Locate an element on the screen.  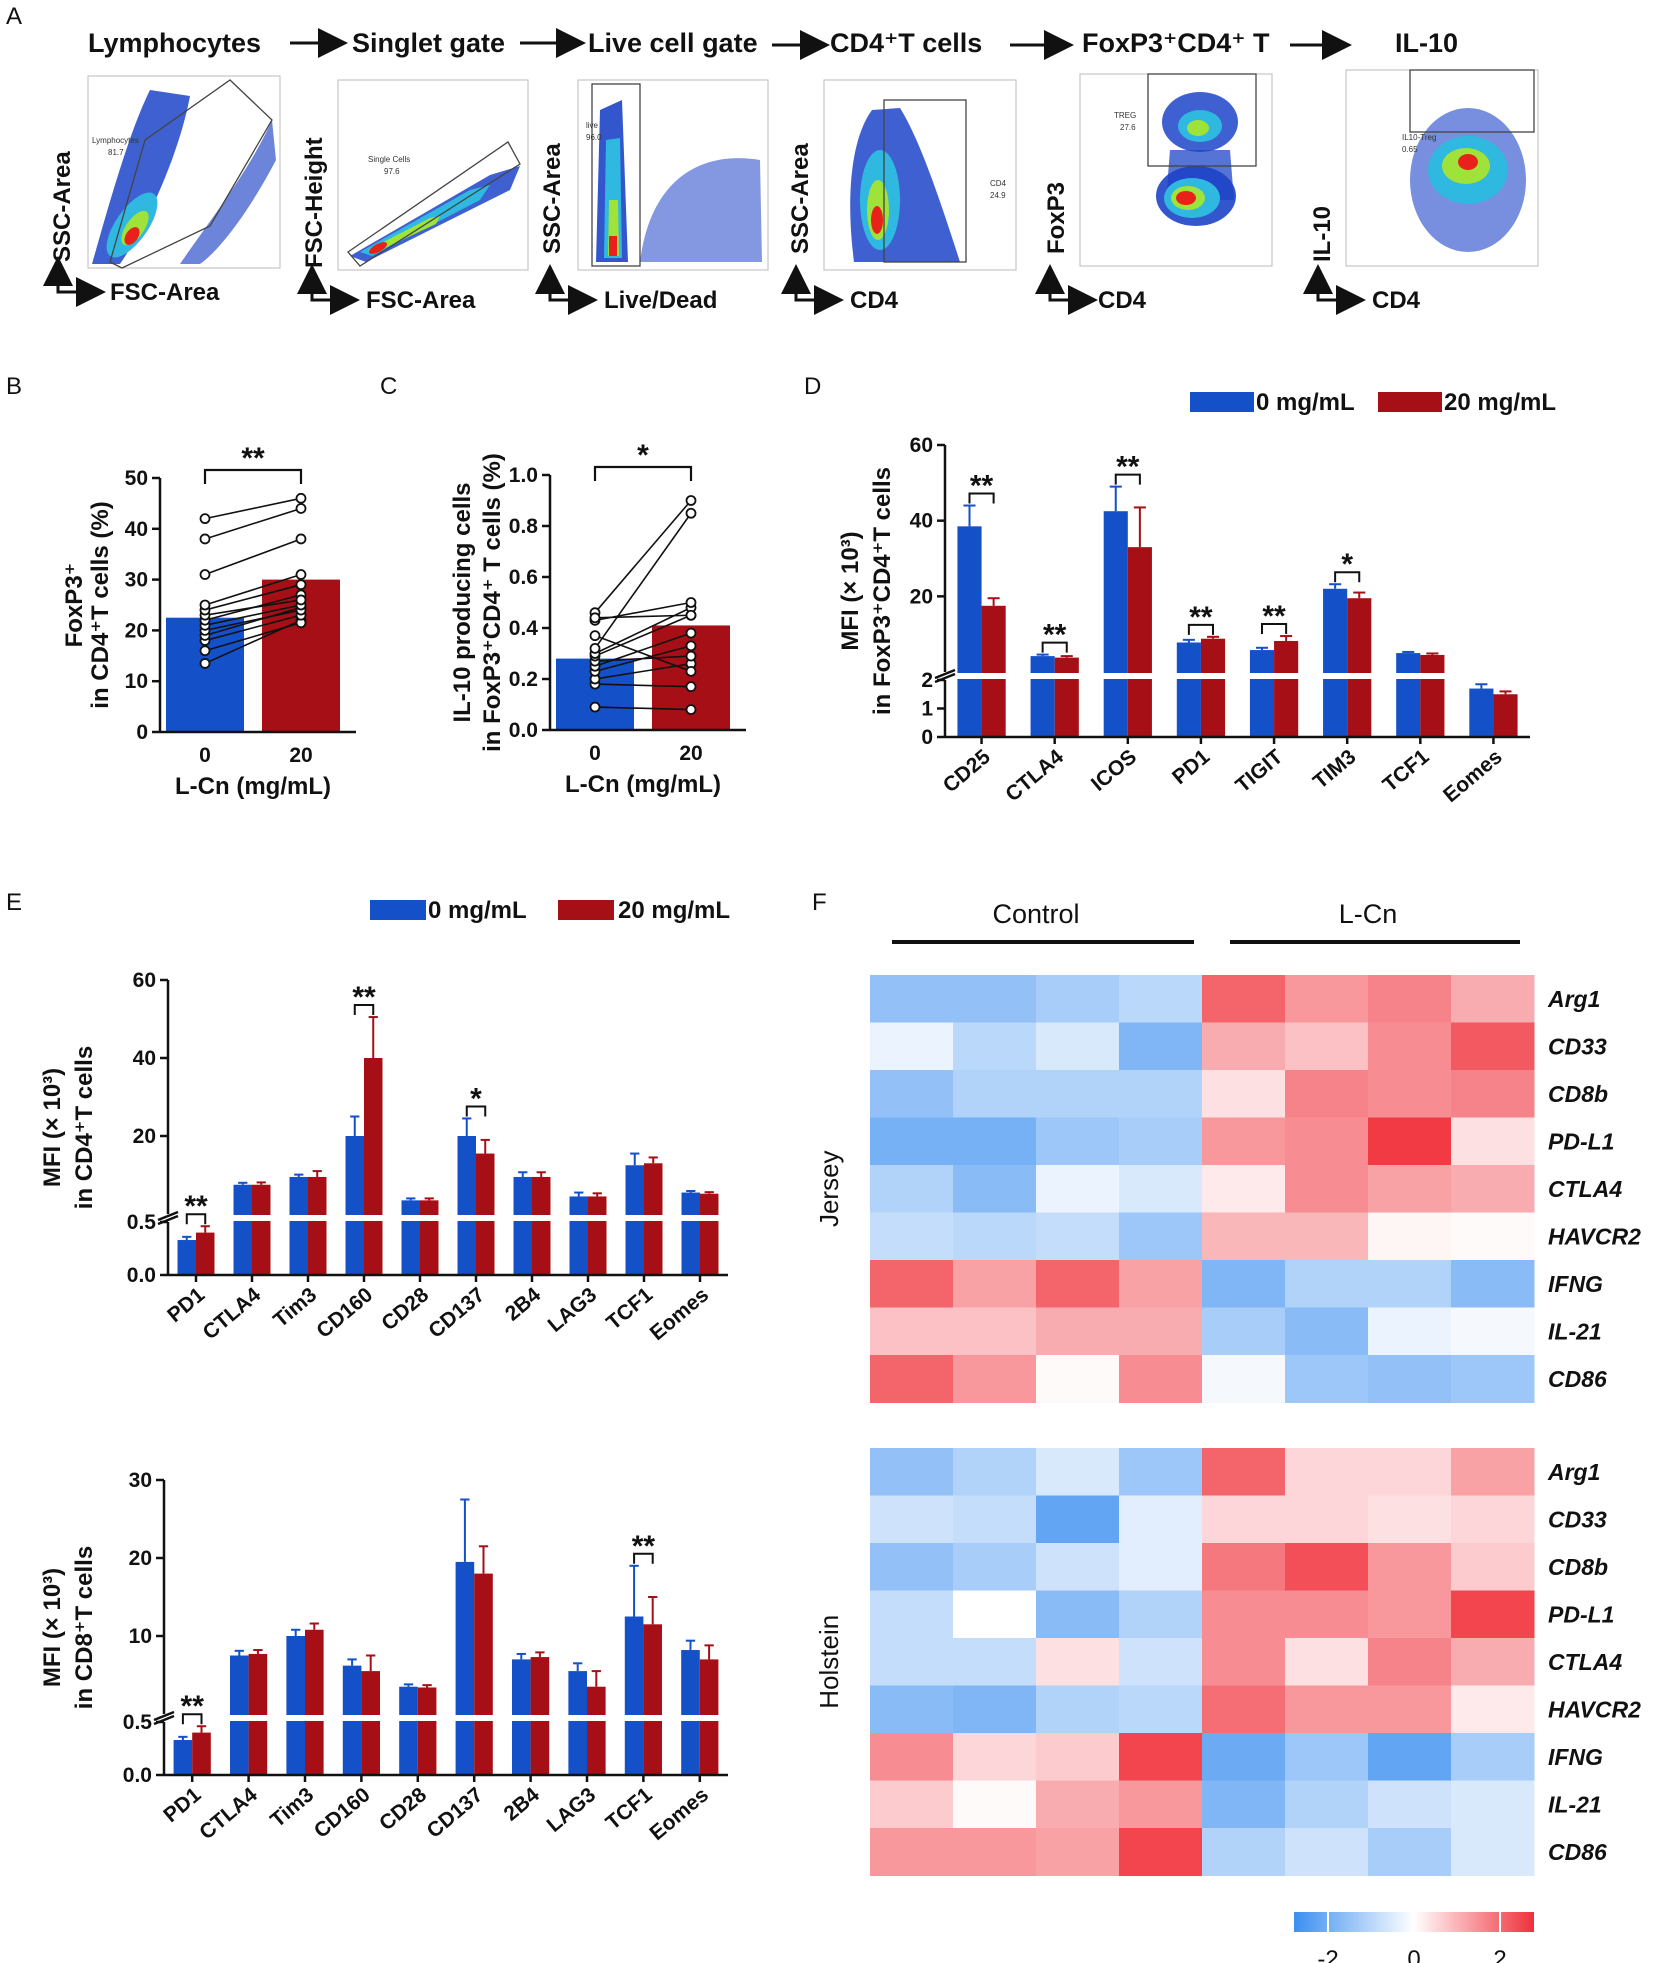
flow-xlabel-3: Live/Dead is located at coordinates (660, 300).